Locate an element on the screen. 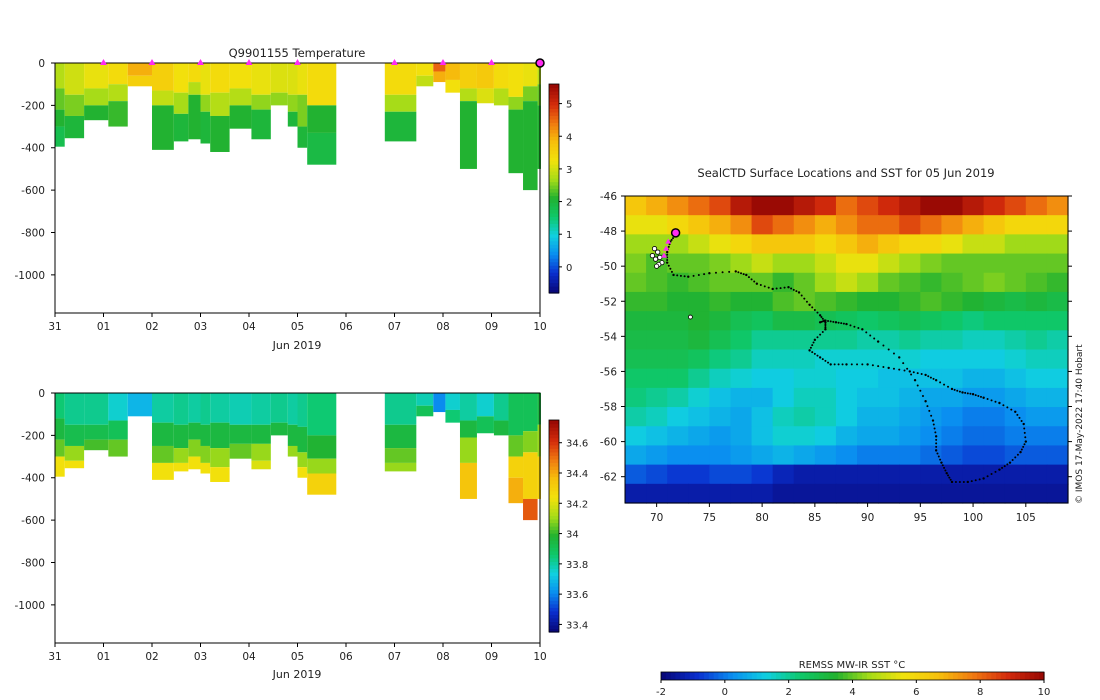 The height and width of the screenshot is (700, 1100). map-x-tick-label: 105 is located at coordinates (1026, 518).